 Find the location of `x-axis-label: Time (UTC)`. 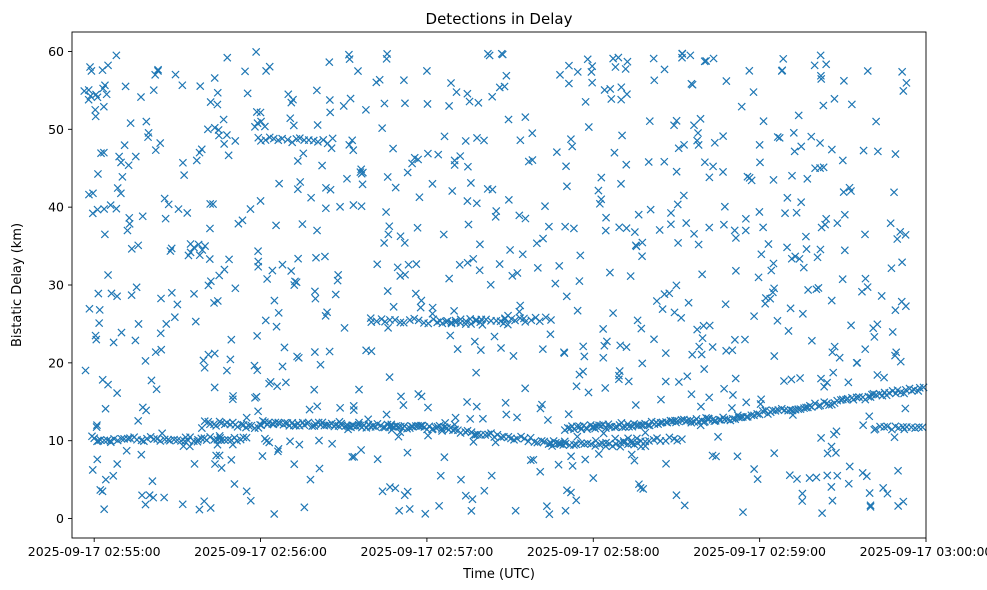

x-axis-label: Time (UTC) is located at coordinates (498, 574).